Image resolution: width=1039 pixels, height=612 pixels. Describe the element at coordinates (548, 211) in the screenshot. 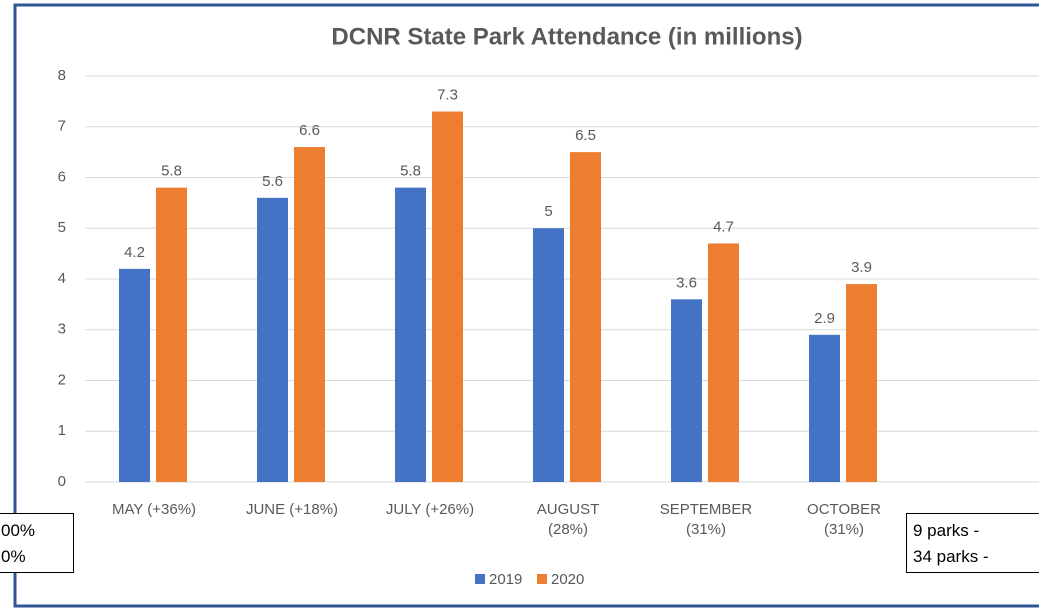

I see `data-label: 5` at that location.